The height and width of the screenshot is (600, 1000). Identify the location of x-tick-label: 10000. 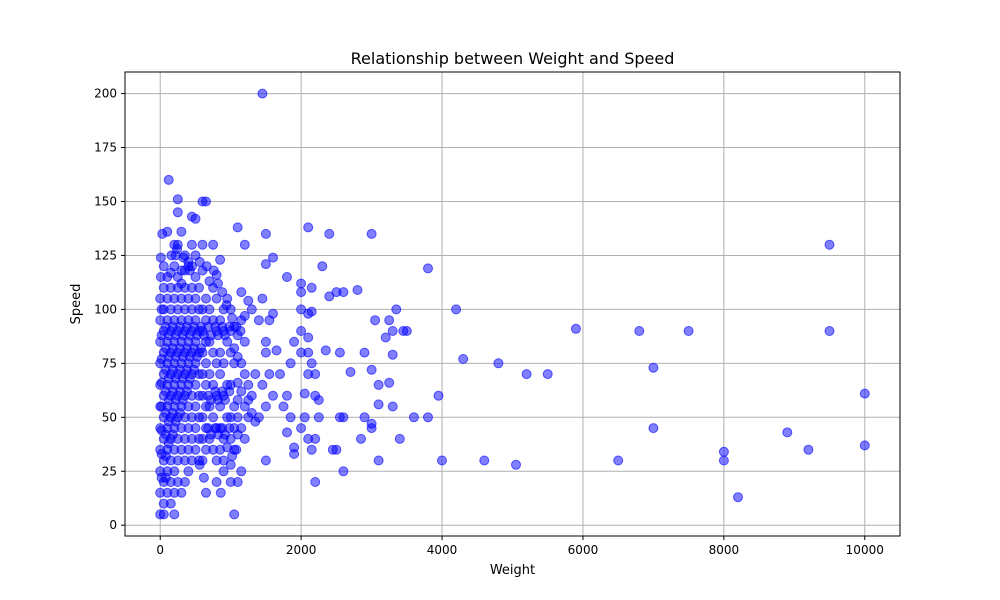
(865, 550).